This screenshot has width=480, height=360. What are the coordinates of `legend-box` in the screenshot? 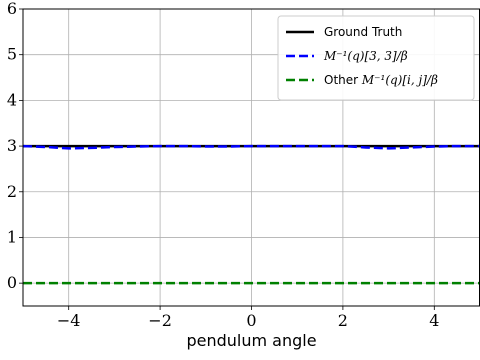 It's located at (376, 58).